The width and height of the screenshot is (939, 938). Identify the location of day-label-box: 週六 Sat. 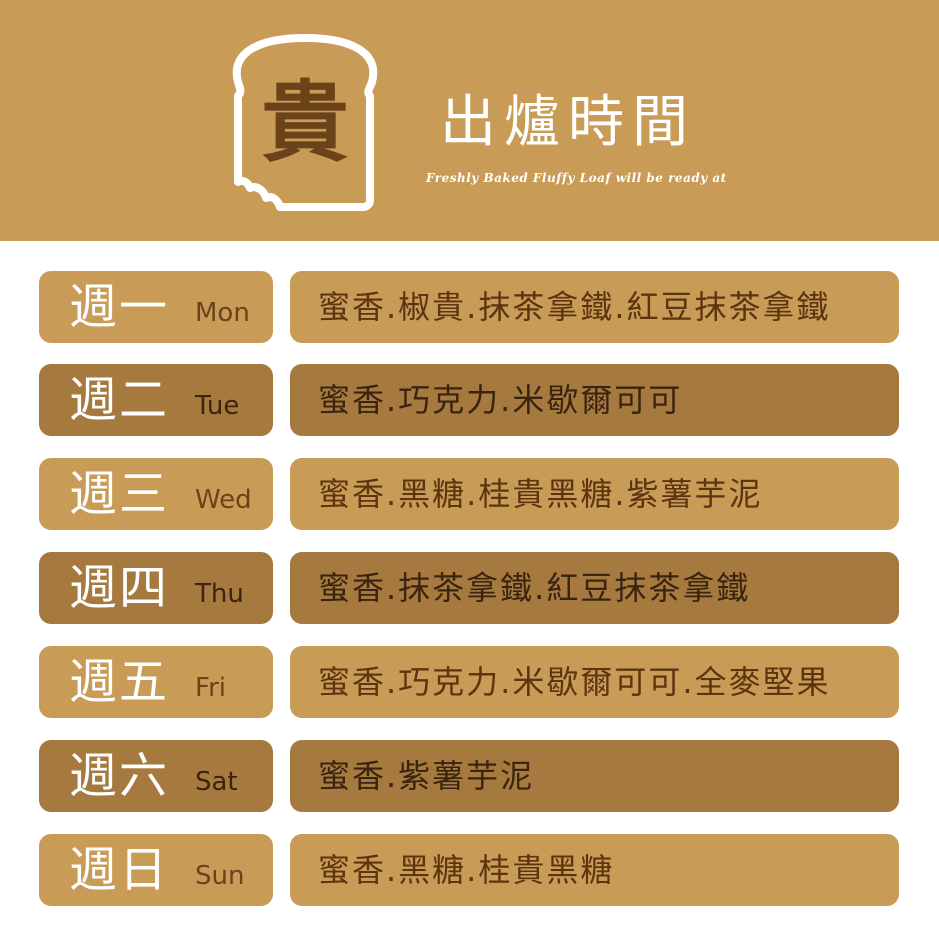
(156, 776).